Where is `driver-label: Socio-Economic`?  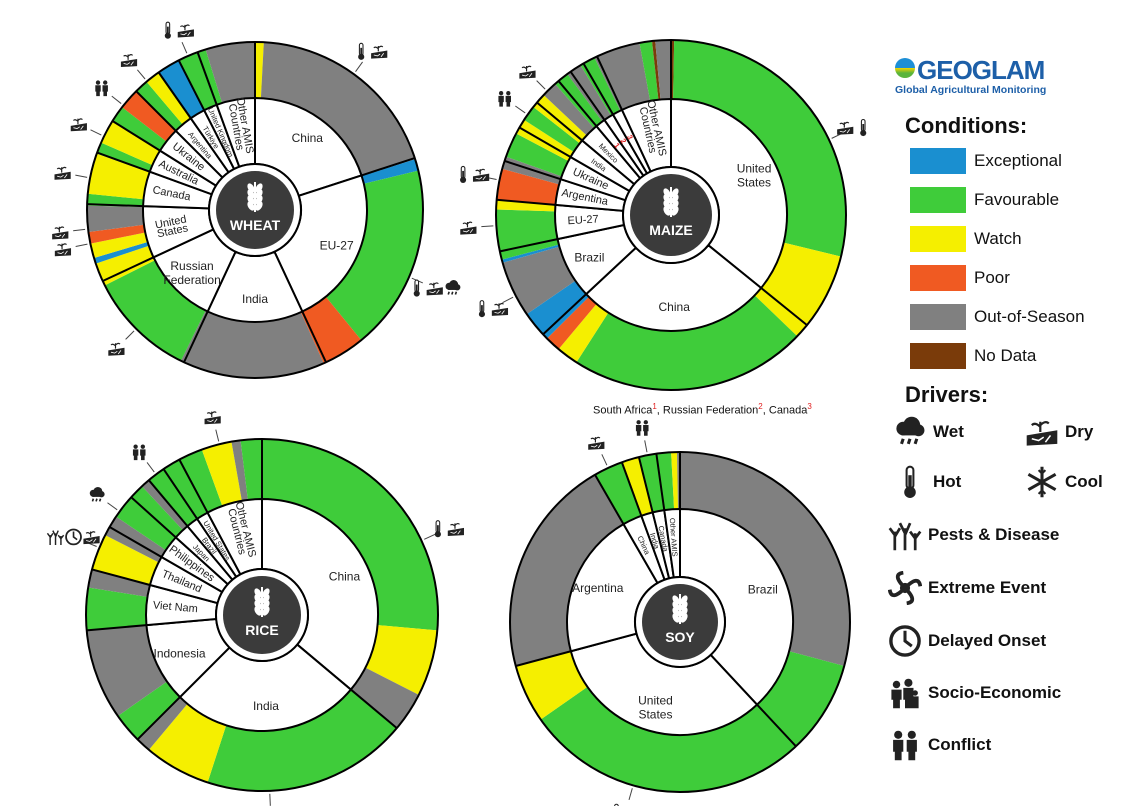 driver-label: Socio-Economic is located at coordinates (995, 692).